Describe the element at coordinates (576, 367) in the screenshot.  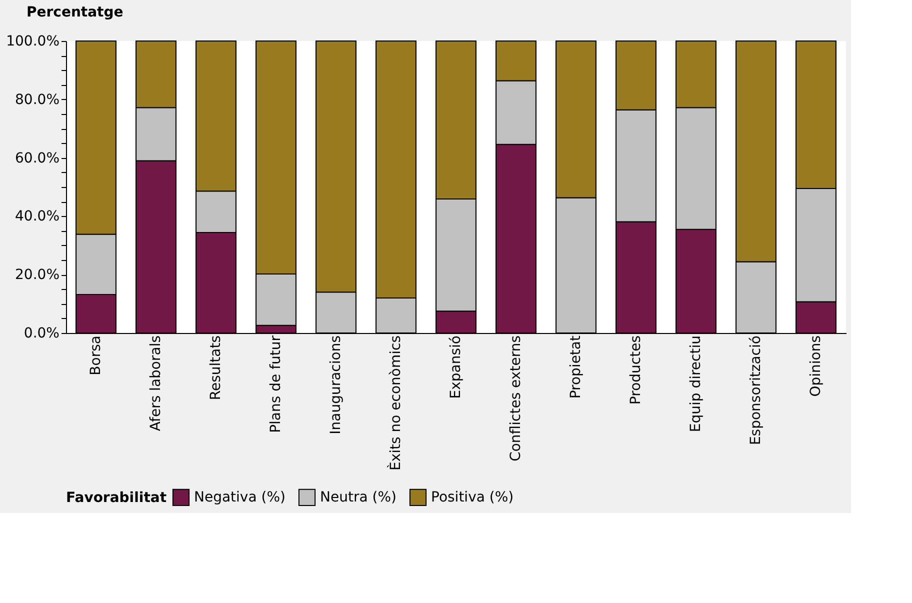
I see `x-tick-label: Propietat` at that location.